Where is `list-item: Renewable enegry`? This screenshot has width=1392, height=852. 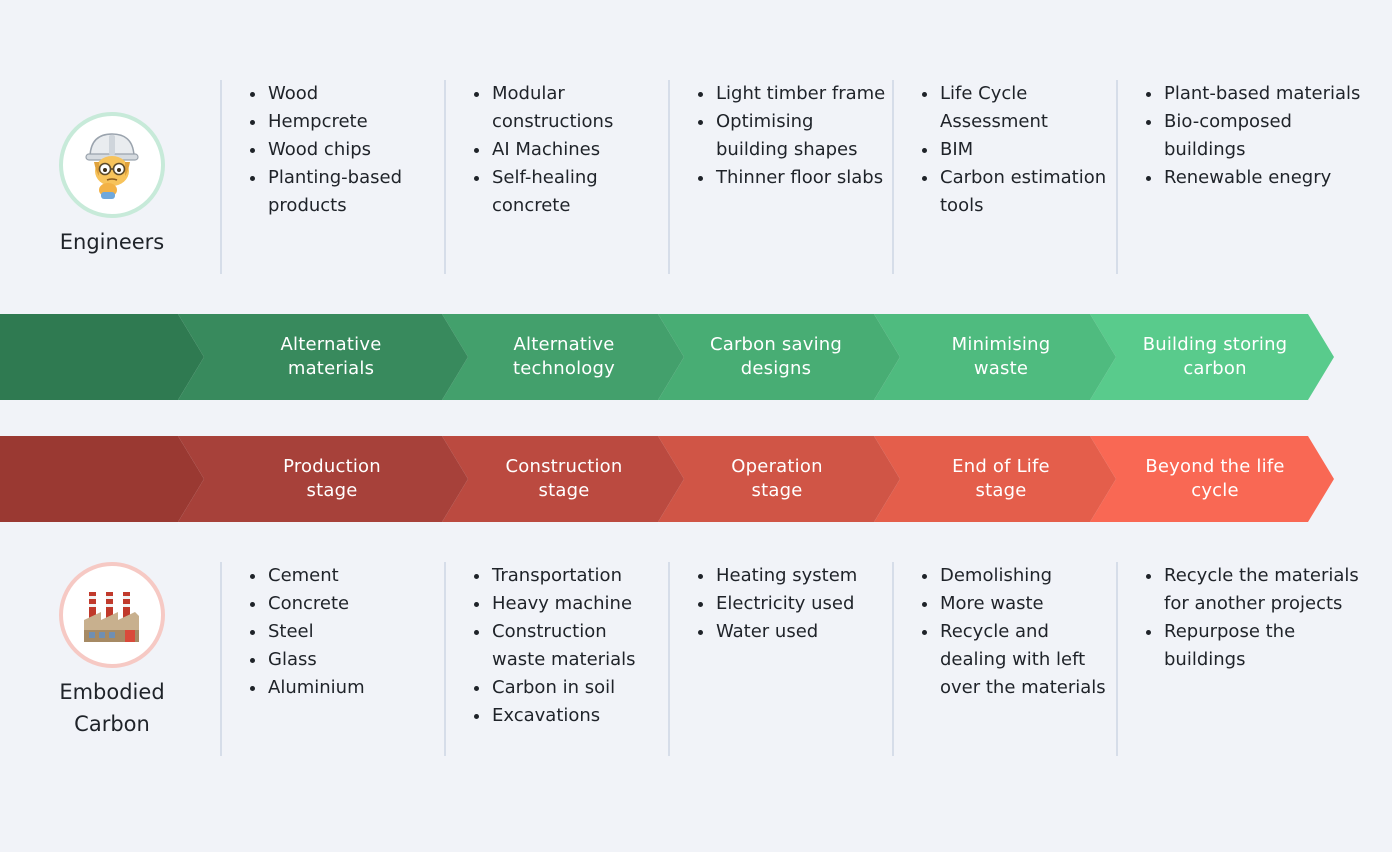 list-item: Renewable enegry is located at coordinates (1255, 178).